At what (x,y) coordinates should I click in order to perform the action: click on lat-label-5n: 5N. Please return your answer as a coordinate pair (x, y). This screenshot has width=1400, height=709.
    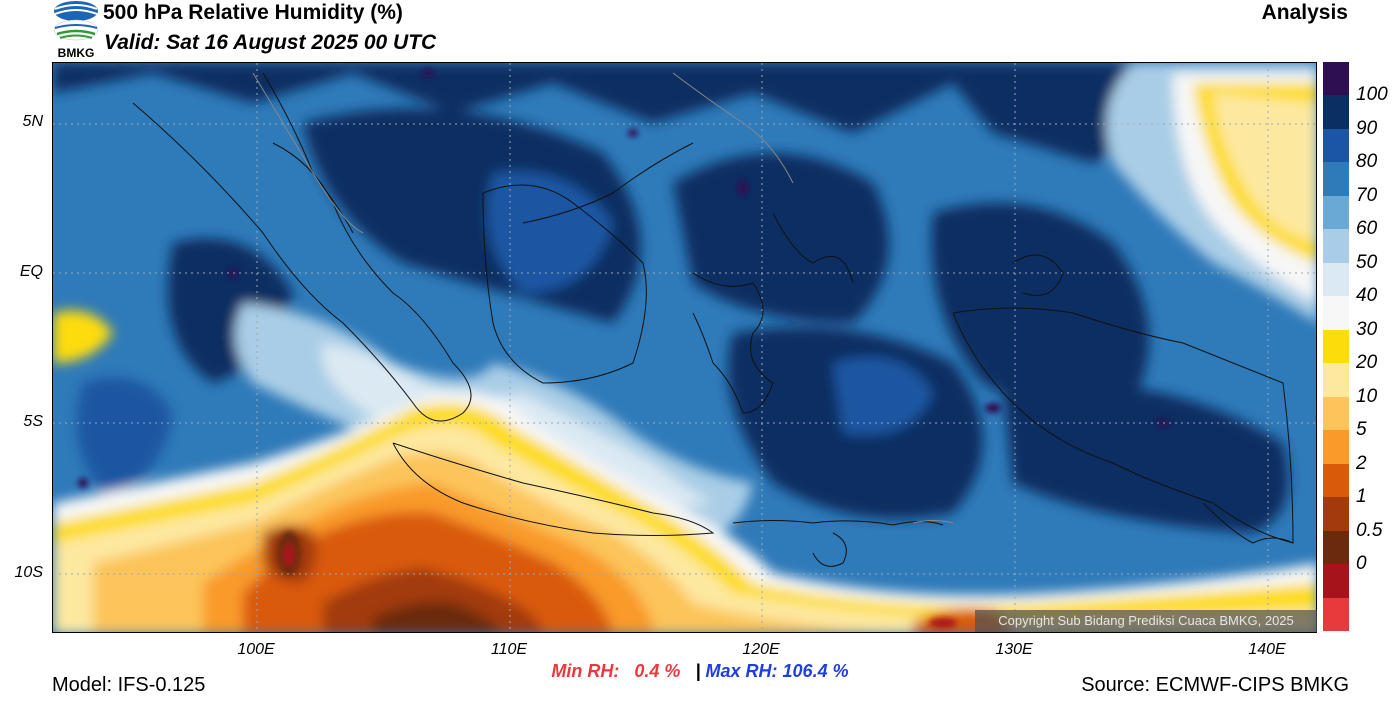
    Looking at the image, I should click on (32, 121).